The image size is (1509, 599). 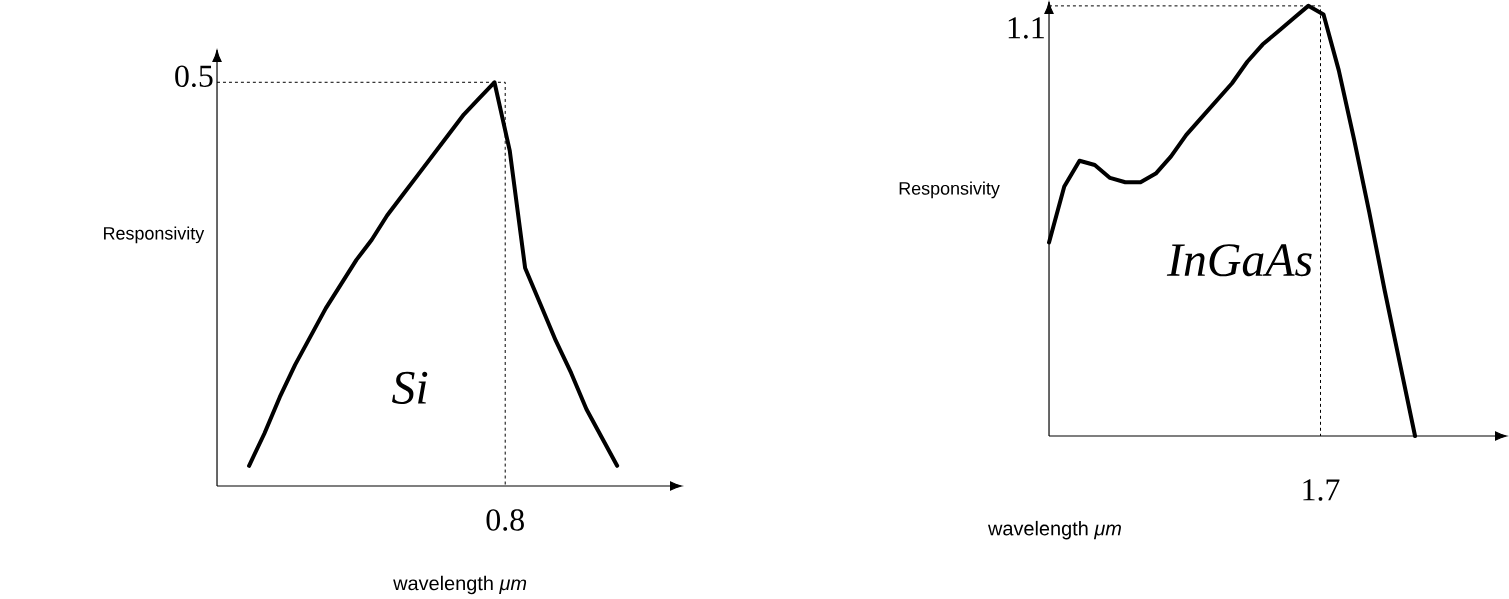 What do you see at coordinates (1239, 260) in the screenshot?
I see `series-label: InGaAs` at bounding box center [1239, 260].